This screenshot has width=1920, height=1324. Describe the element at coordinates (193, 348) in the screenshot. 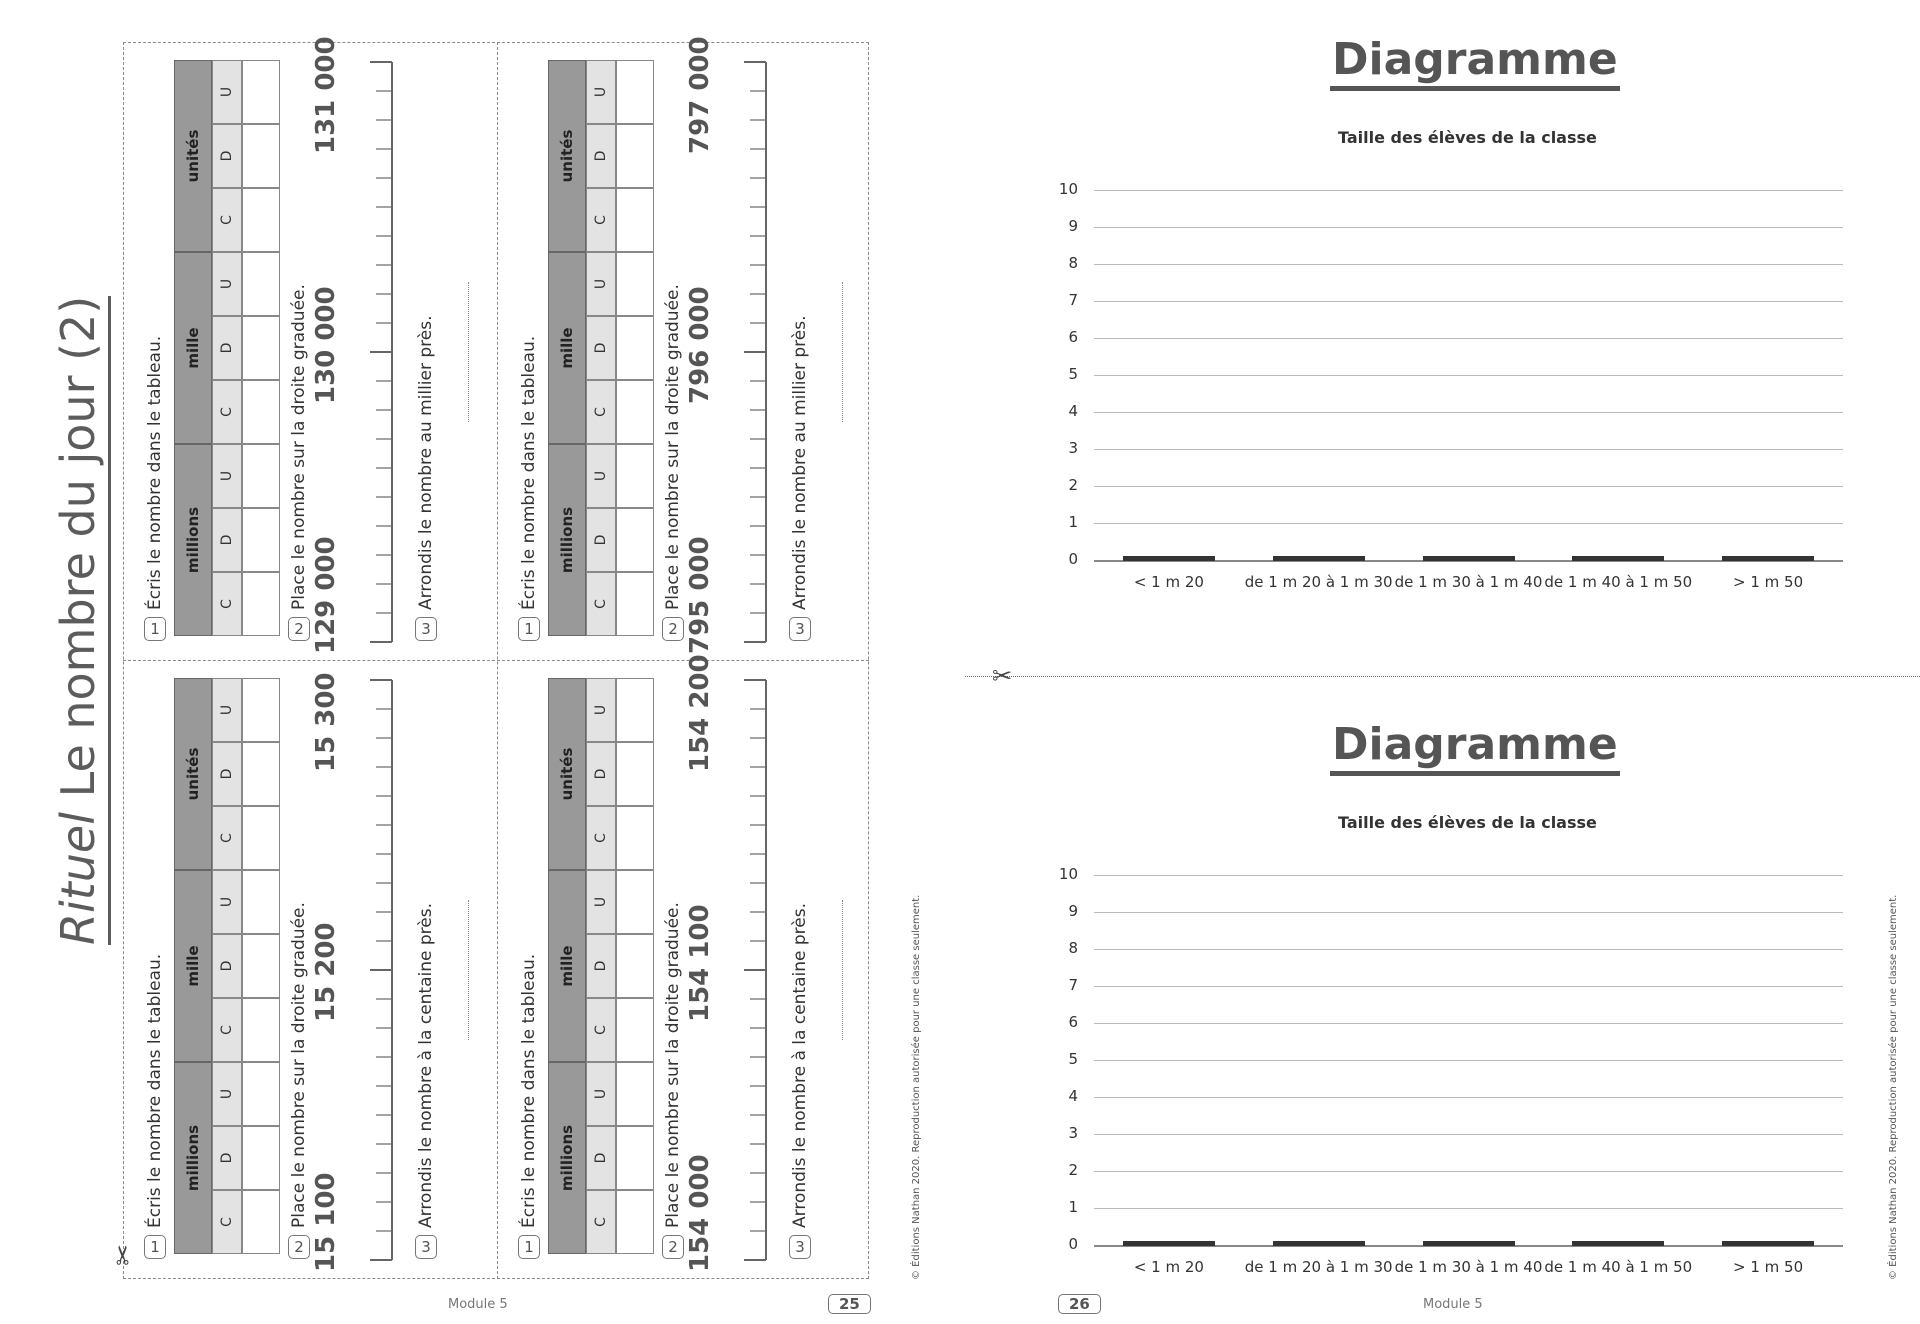

I see `table-group-header: mille` at that location.